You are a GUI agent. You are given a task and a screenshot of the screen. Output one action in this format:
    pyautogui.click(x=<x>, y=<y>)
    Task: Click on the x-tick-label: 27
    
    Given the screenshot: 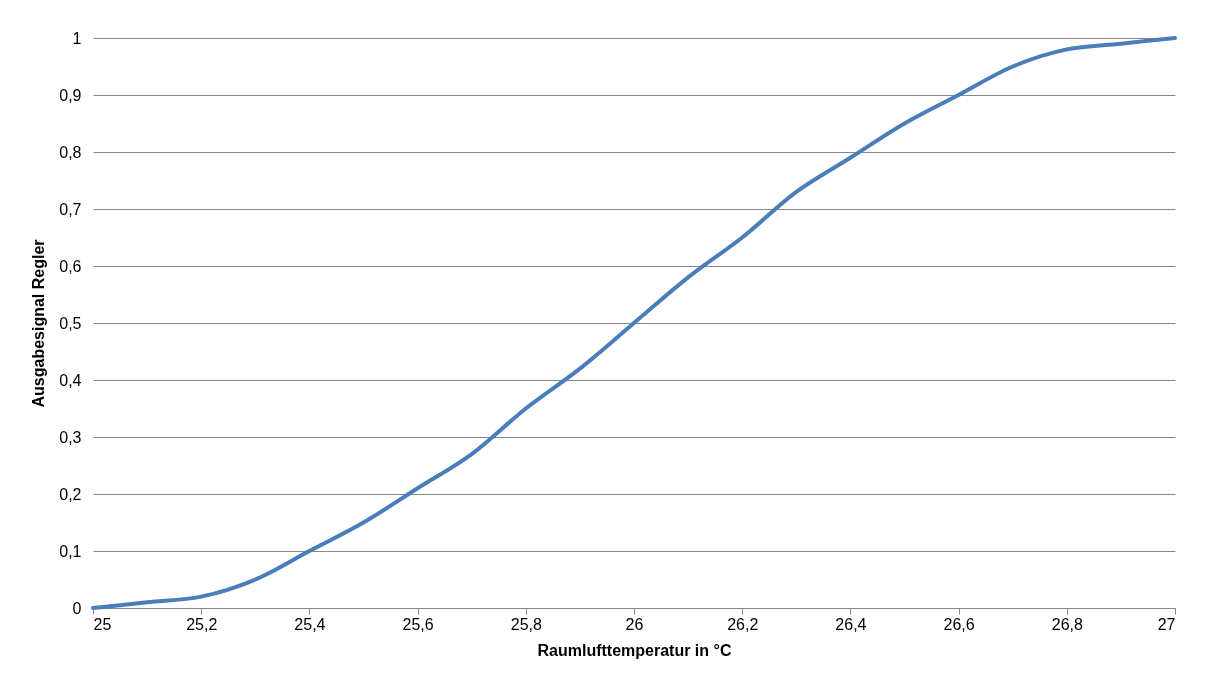 What is the action you would take?
    pyautogui.click(x=1166, y=624)
    